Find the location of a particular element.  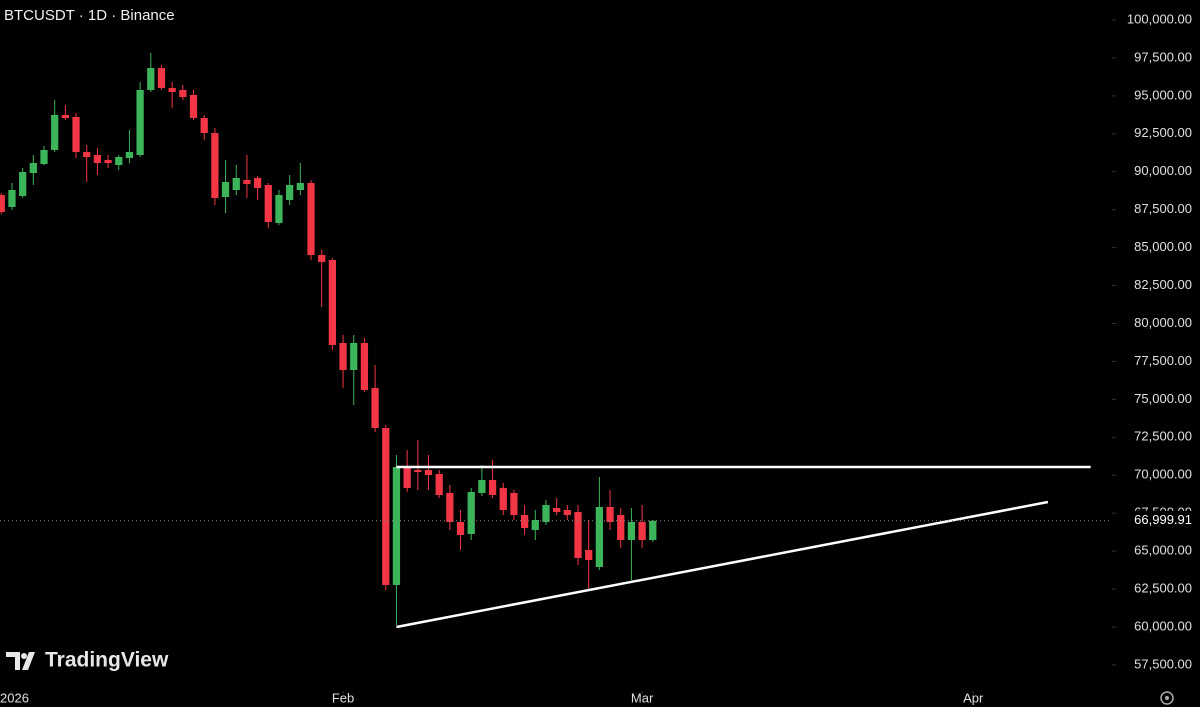

y-tick-label: 57,500.00 is located at coordinates (1163, 663).